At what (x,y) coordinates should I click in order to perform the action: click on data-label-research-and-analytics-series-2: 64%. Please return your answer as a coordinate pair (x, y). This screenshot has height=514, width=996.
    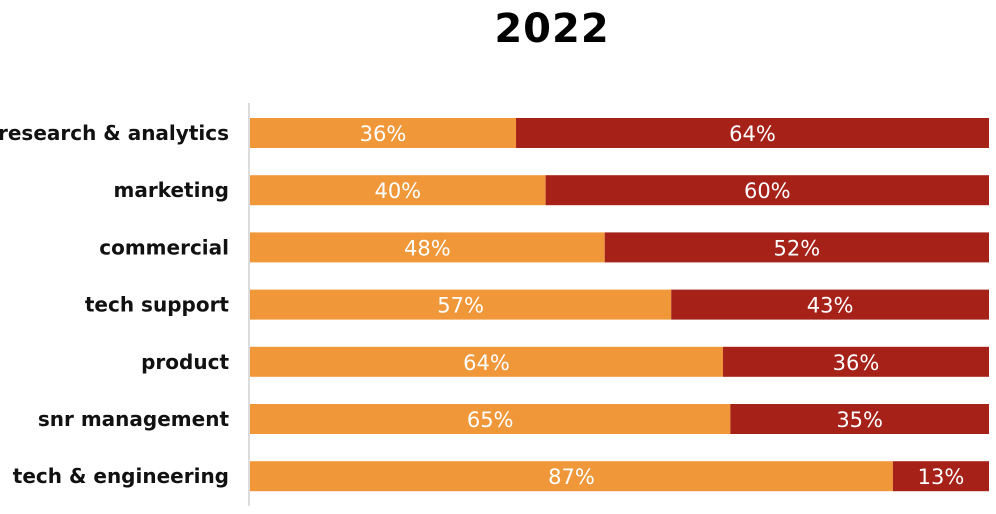
    Looking at the image, I should click on (752, 134).